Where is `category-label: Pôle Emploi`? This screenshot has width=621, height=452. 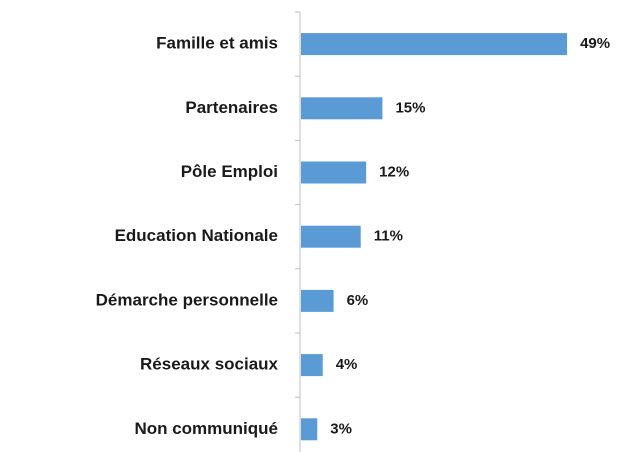
category-label: Pôle Emploi is located at coordinates (229, 171).